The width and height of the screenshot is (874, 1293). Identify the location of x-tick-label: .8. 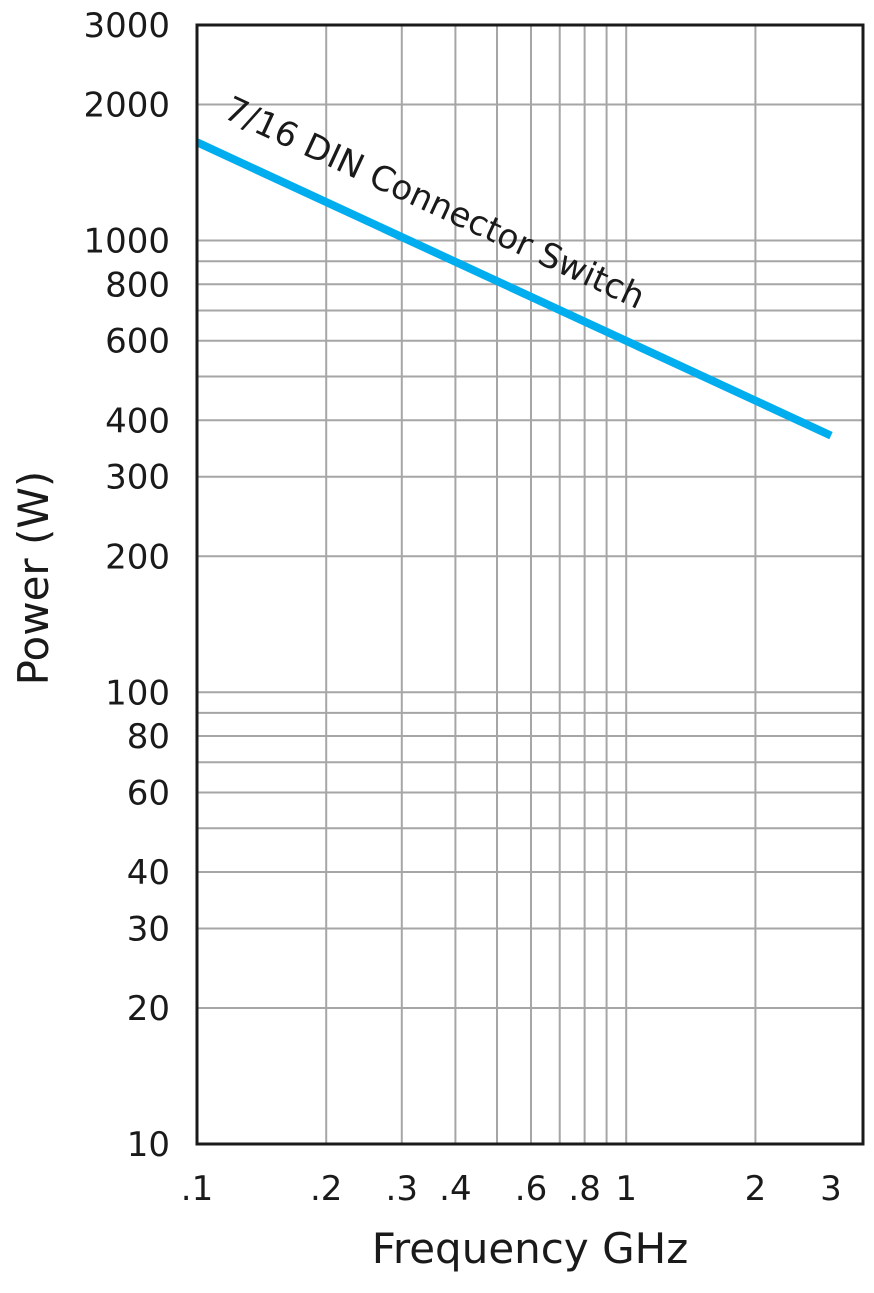
(584, 1189).